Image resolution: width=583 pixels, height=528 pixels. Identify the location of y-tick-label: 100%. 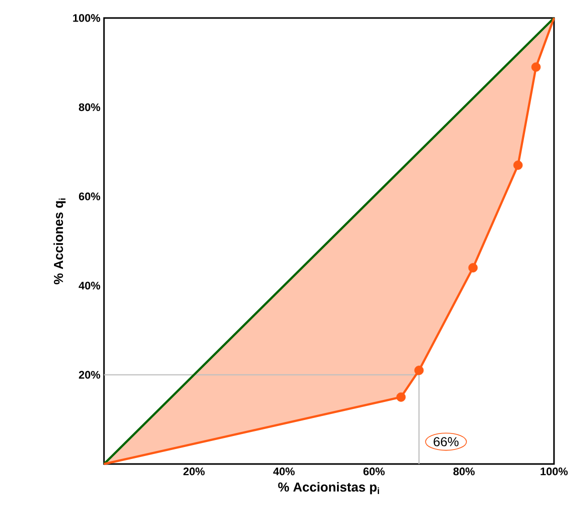
(86, 18).